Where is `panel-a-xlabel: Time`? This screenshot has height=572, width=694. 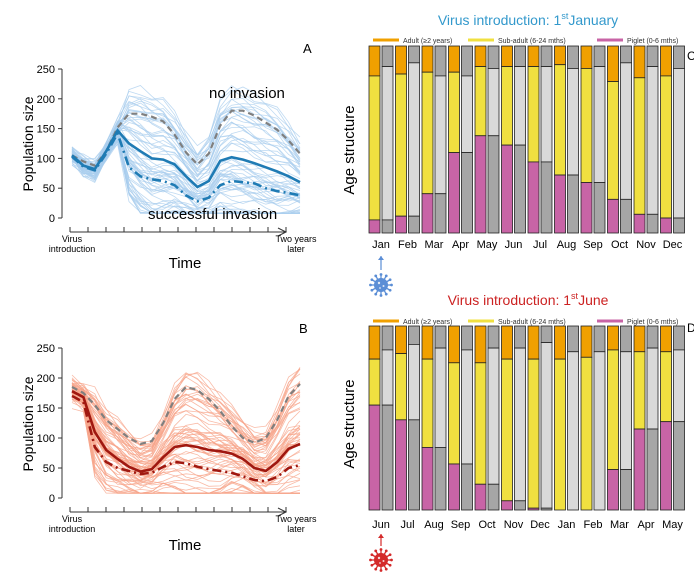 panel-a-xlabel: Time is located at coordinates (185, 263).